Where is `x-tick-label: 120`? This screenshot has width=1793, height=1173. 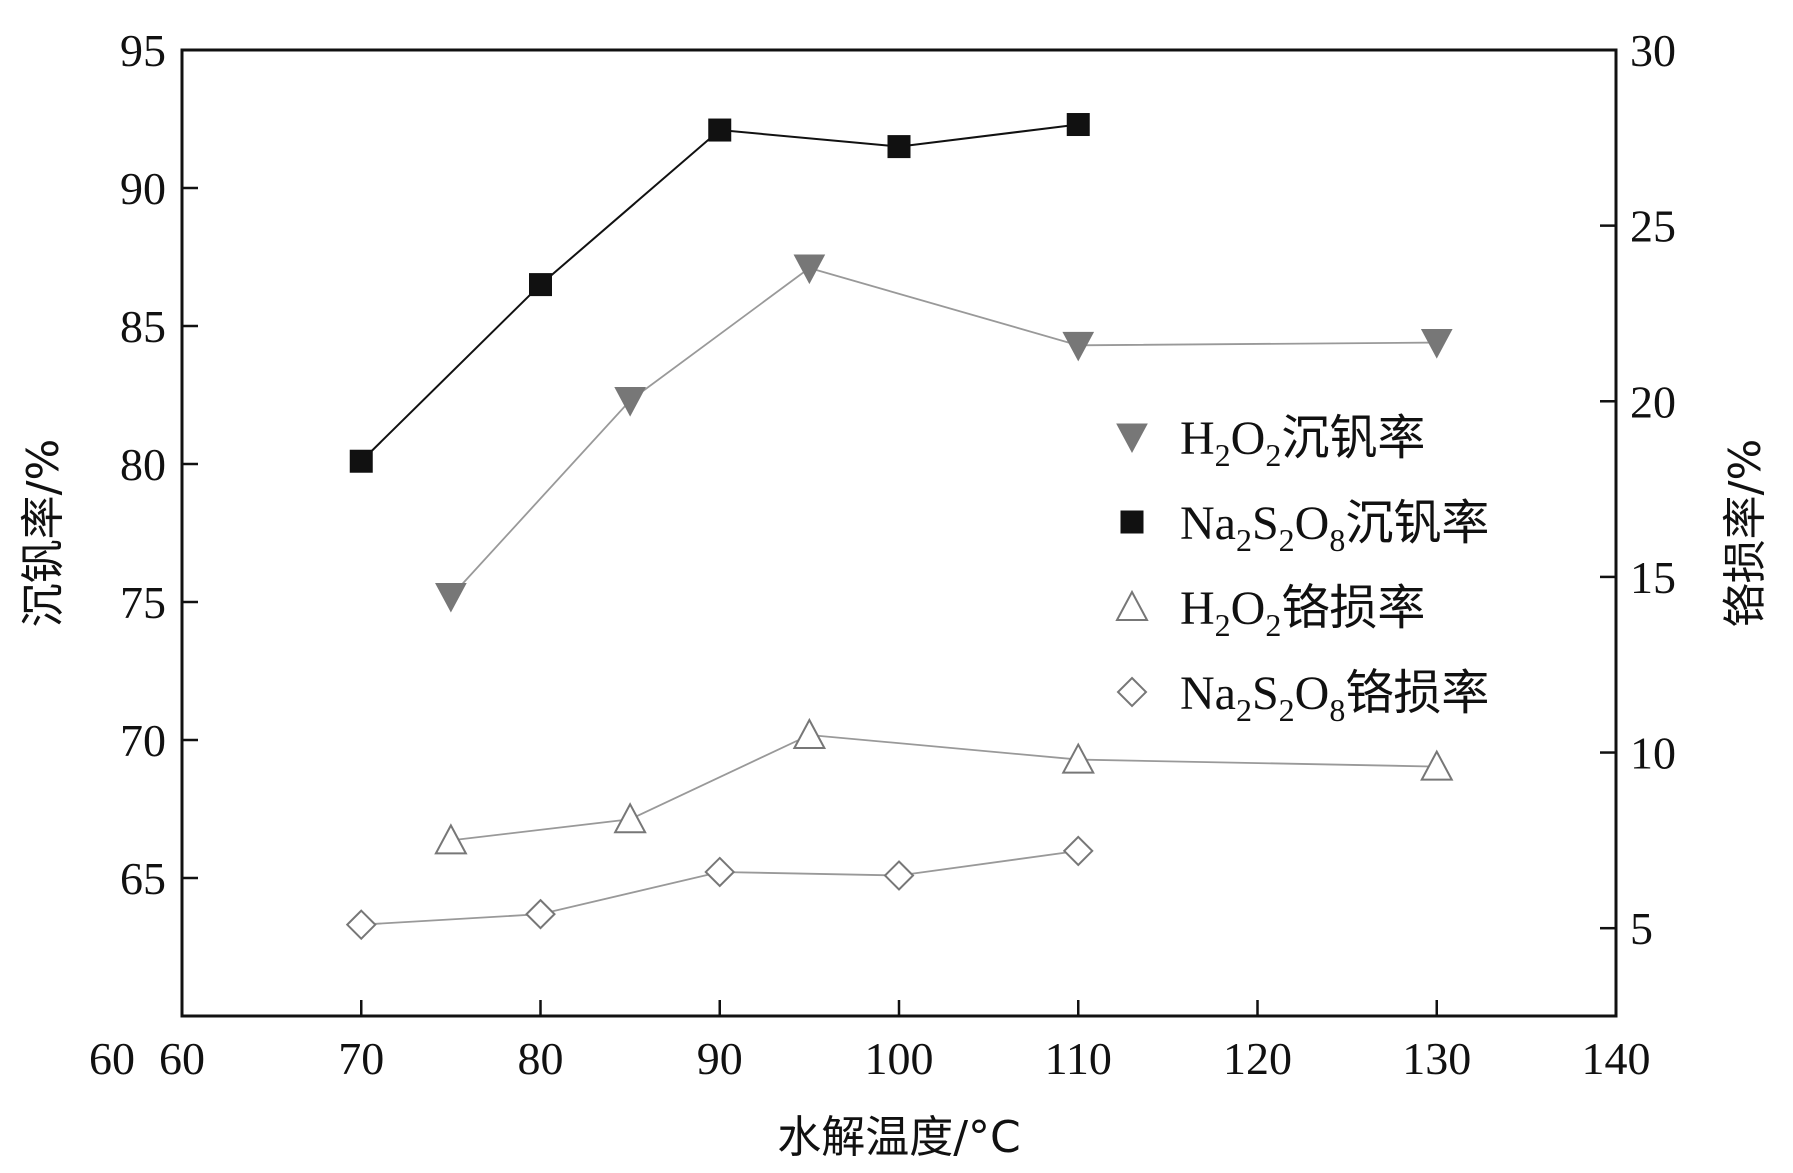
x-tick-label: 120 is located at coordinates (1257, 1058).